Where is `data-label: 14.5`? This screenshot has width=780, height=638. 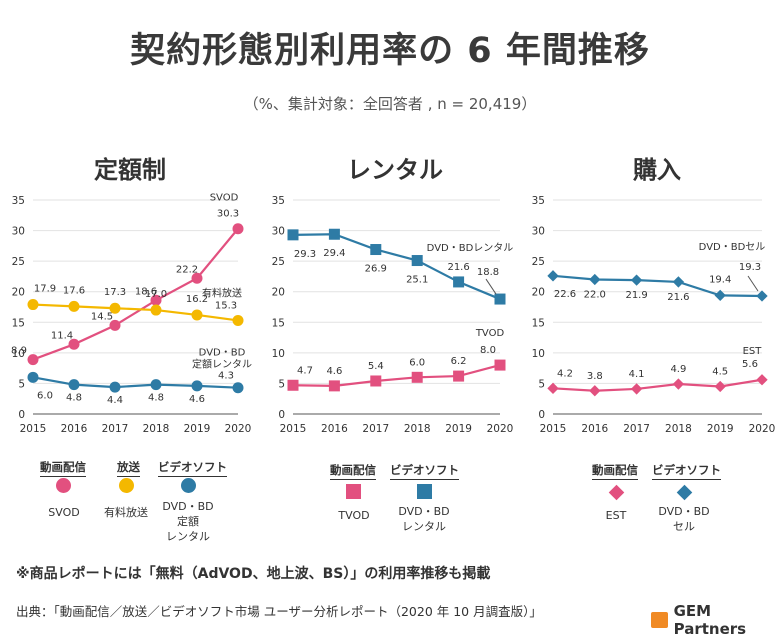 data-label: 14.5 is located at coordinates (102, 316).